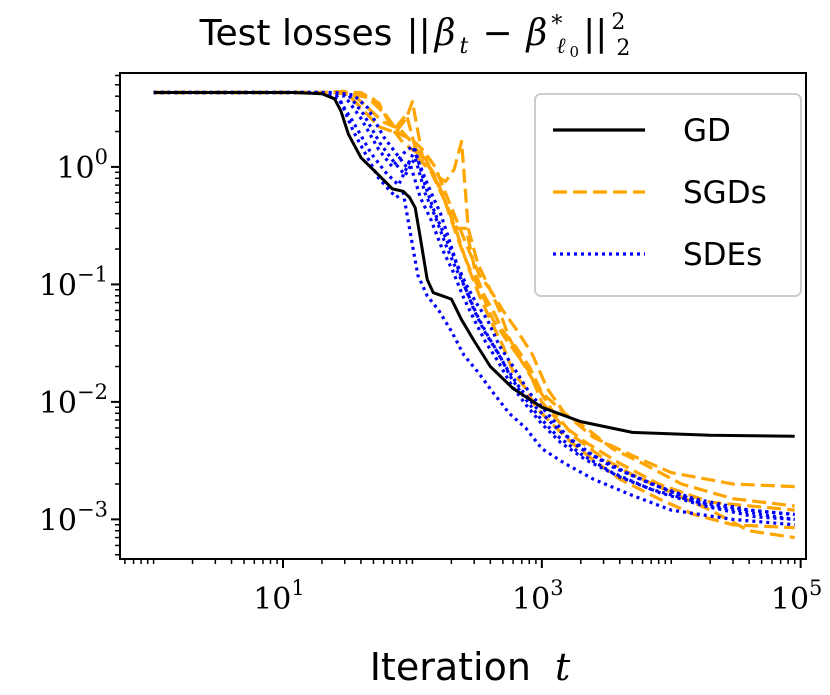  I want to click on title-beta-2: β, so click(536, 33).